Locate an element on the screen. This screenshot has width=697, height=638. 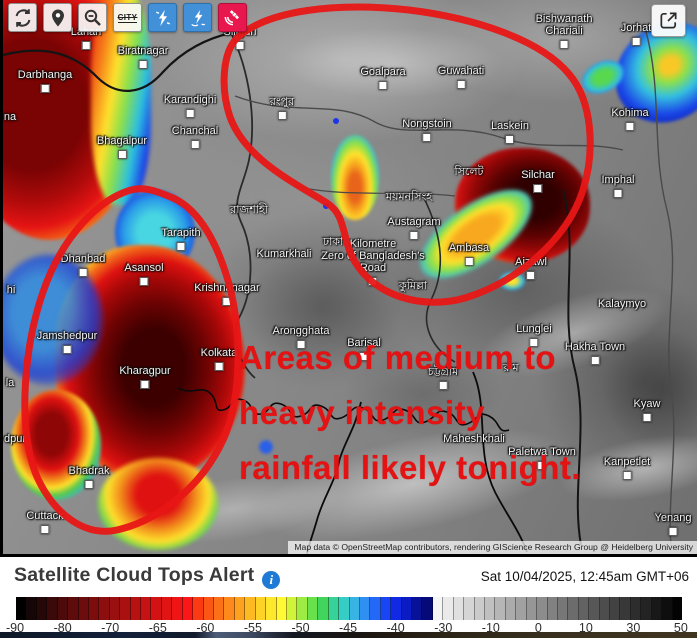
annotation-line-3: rainfall likely tonight. is located at coordinates (410, 467).